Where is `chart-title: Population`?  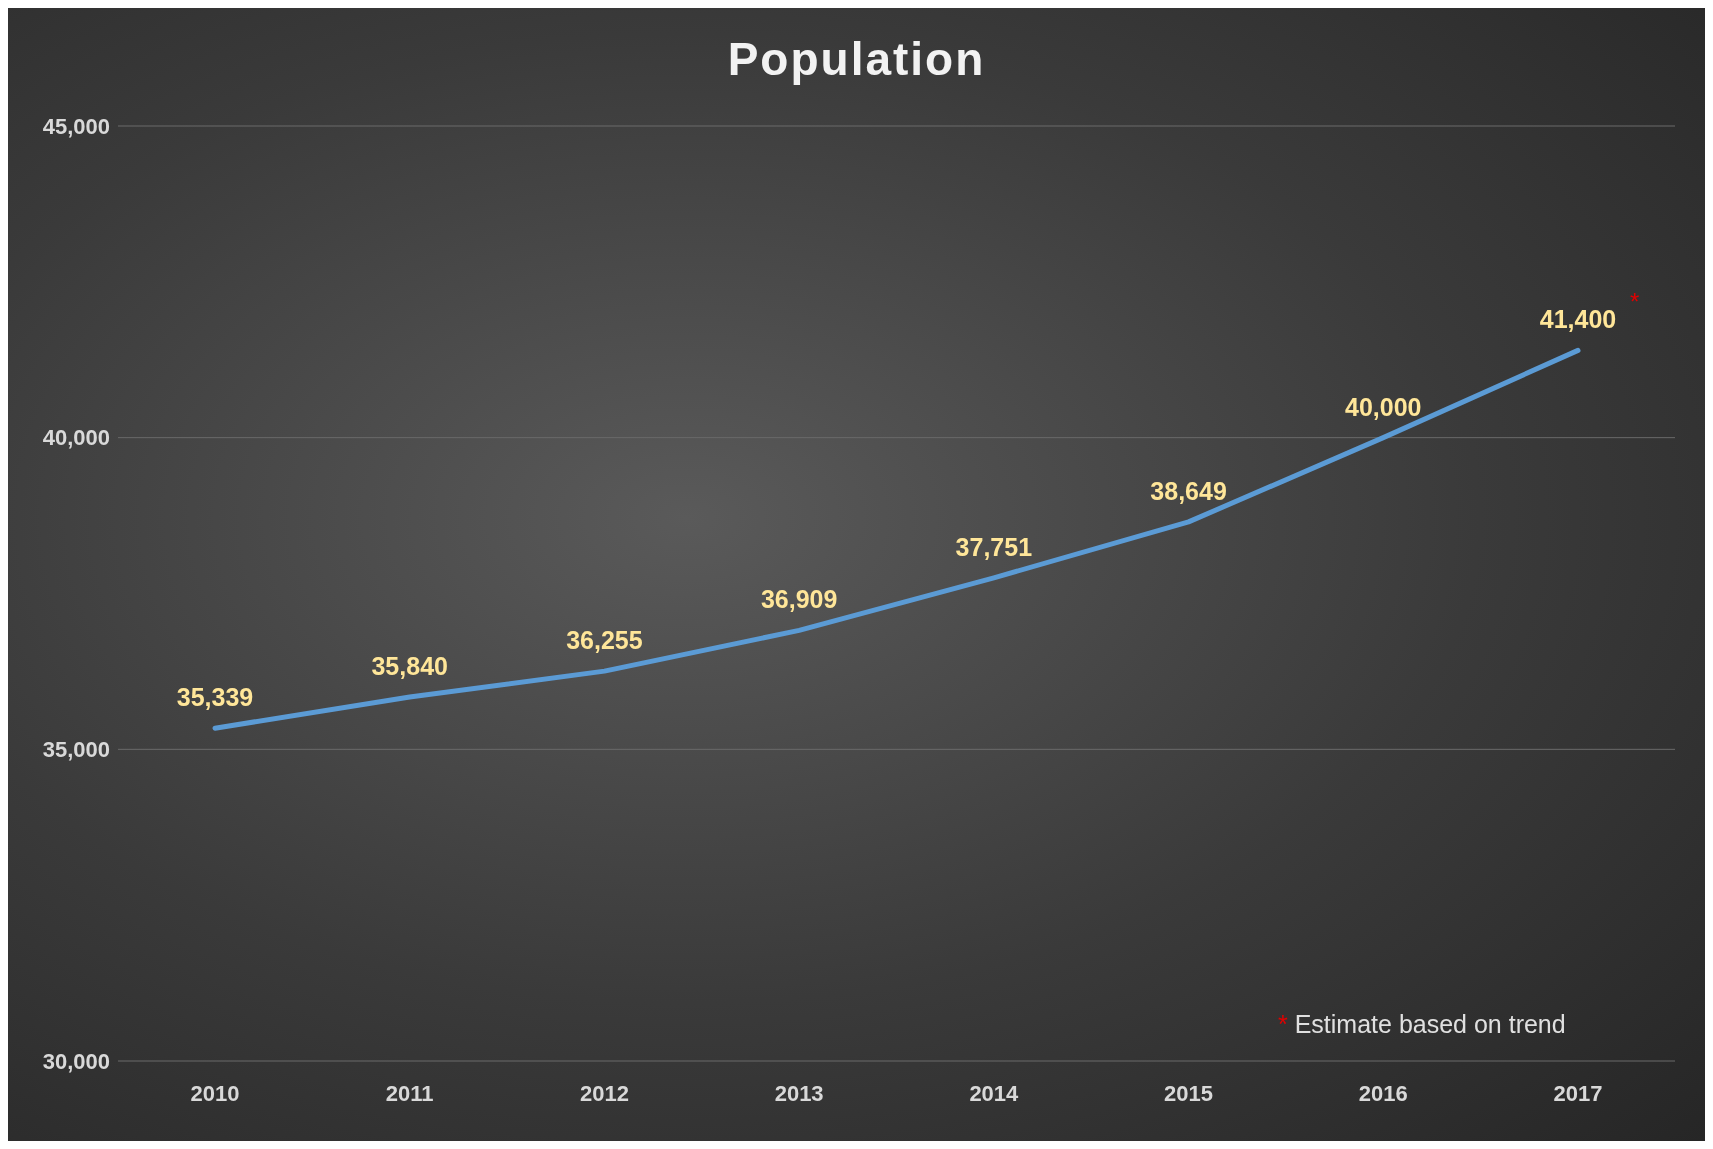 chart-title: Population is located at coordinates (856, 59).